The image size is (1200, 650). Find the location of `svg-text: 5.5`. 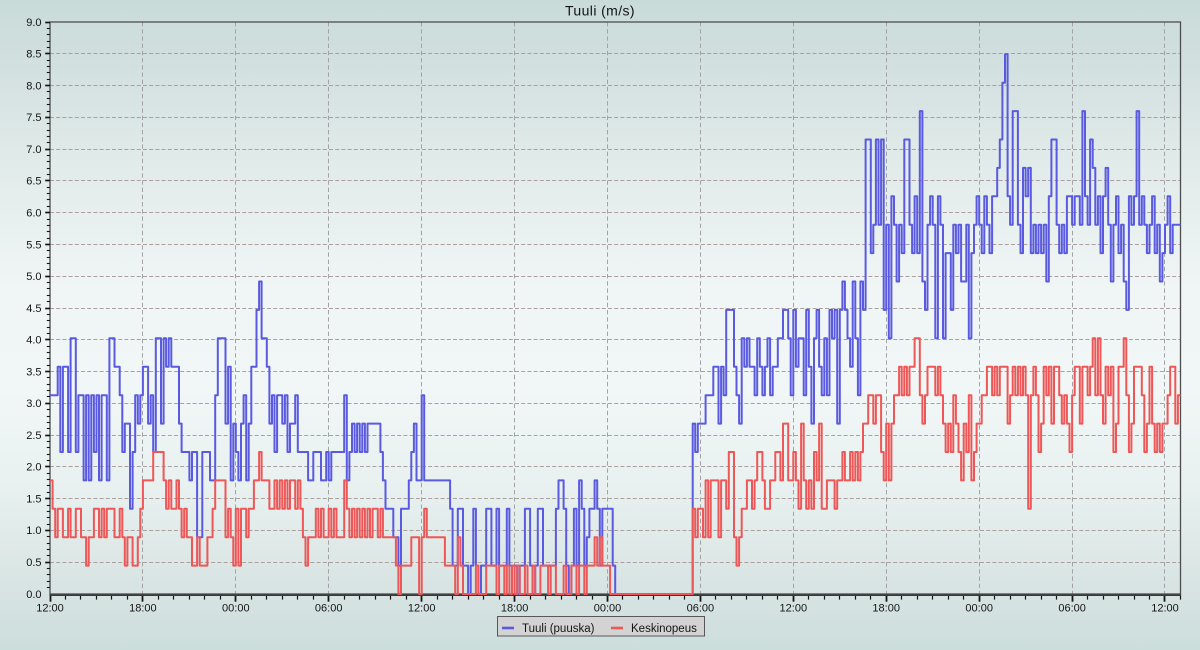

svg-text: 5.5 is located at coordinates (33, 245).